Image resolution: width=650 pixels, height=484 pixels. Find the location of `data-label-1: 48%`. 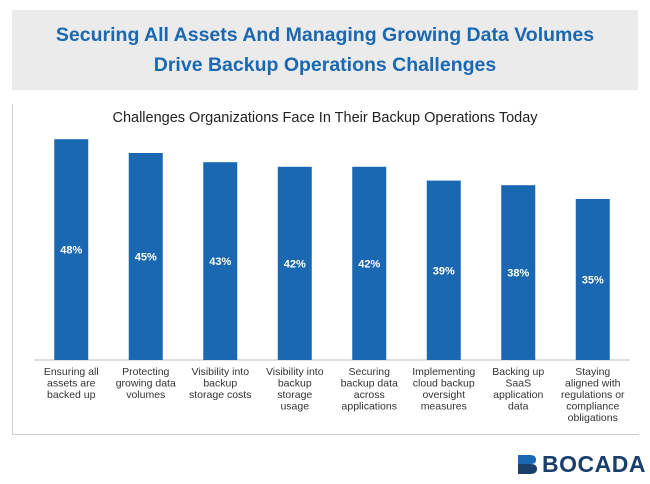

data-label-1: 48% is located at coordinates (71, 251).